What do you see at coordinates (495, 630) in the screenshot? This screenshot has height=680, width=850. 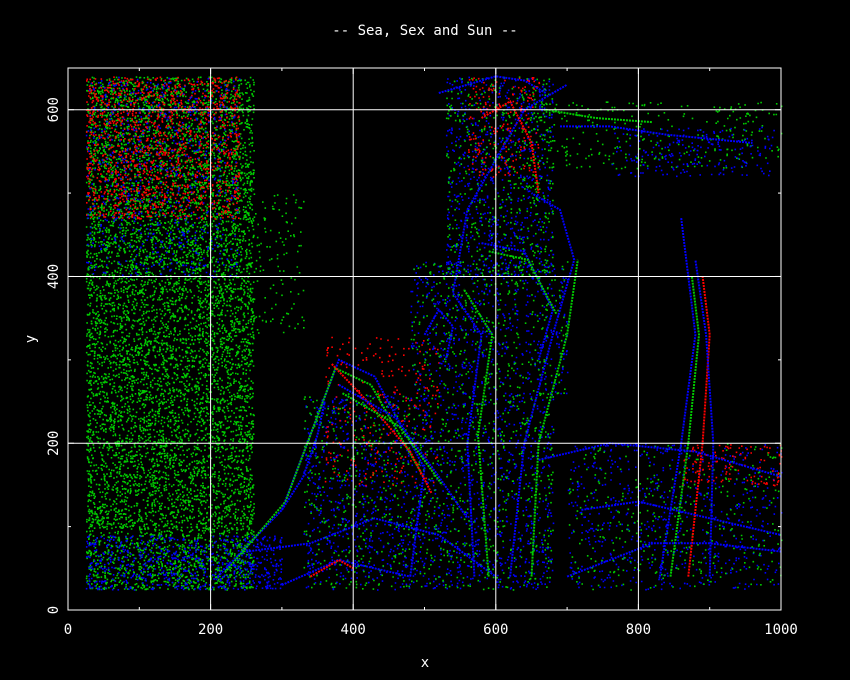 I see `x-tick-label: 600` at bounding box center [495, 630].